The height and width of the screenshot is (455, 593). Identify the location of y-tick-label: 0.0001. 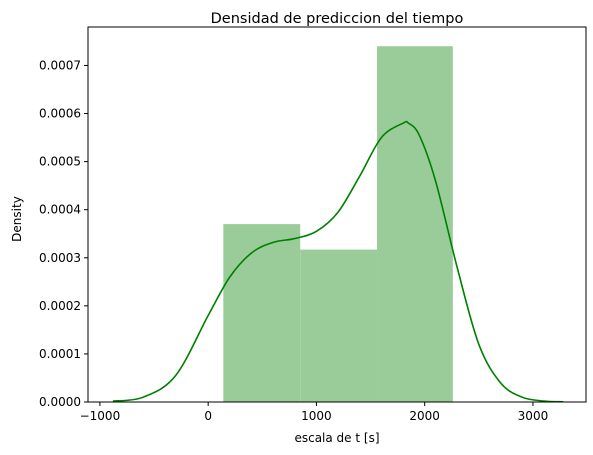
(60, 354).